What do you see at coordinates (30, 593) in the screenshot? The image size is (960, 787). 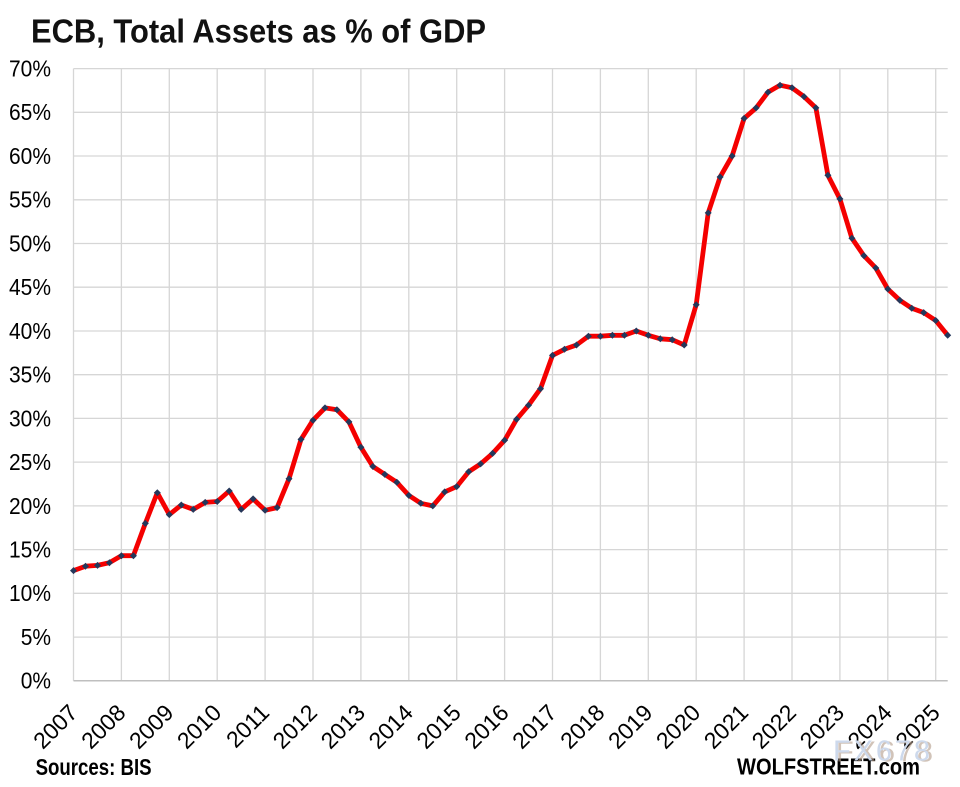 I see `svg-text: 10%` at bounding box center [30, 593].